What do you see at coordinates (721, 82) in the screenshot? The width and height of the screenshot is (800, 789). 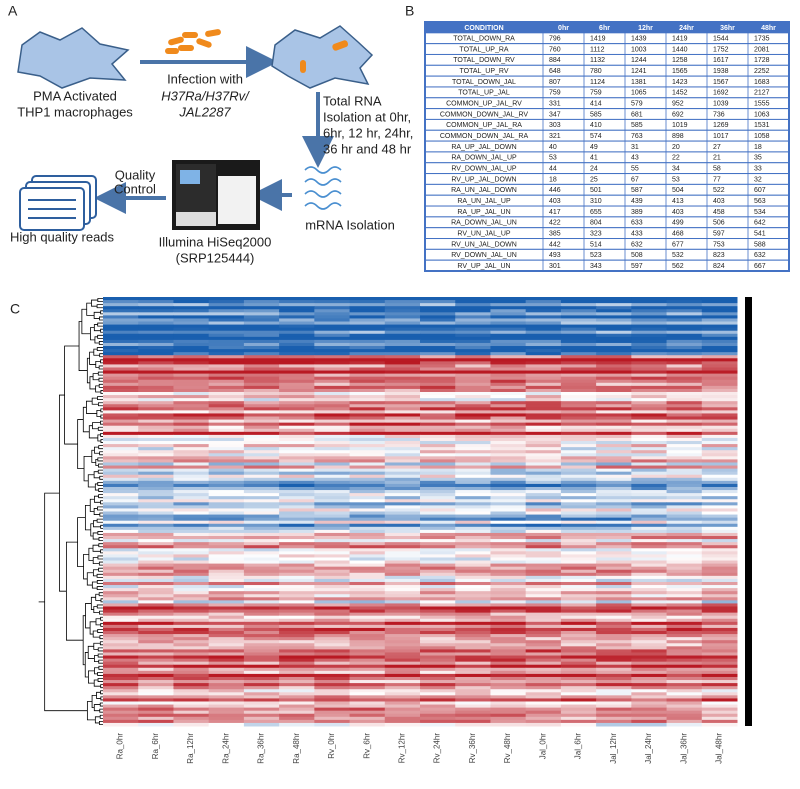 I see `table-cell: 1567` at bounding box center [721, 82].